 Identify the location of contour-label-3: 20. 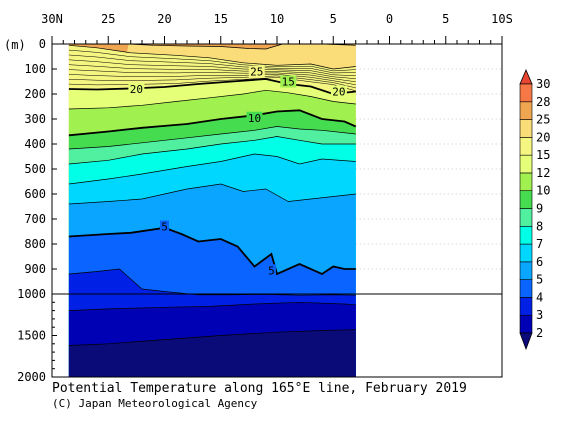
(338, 92).